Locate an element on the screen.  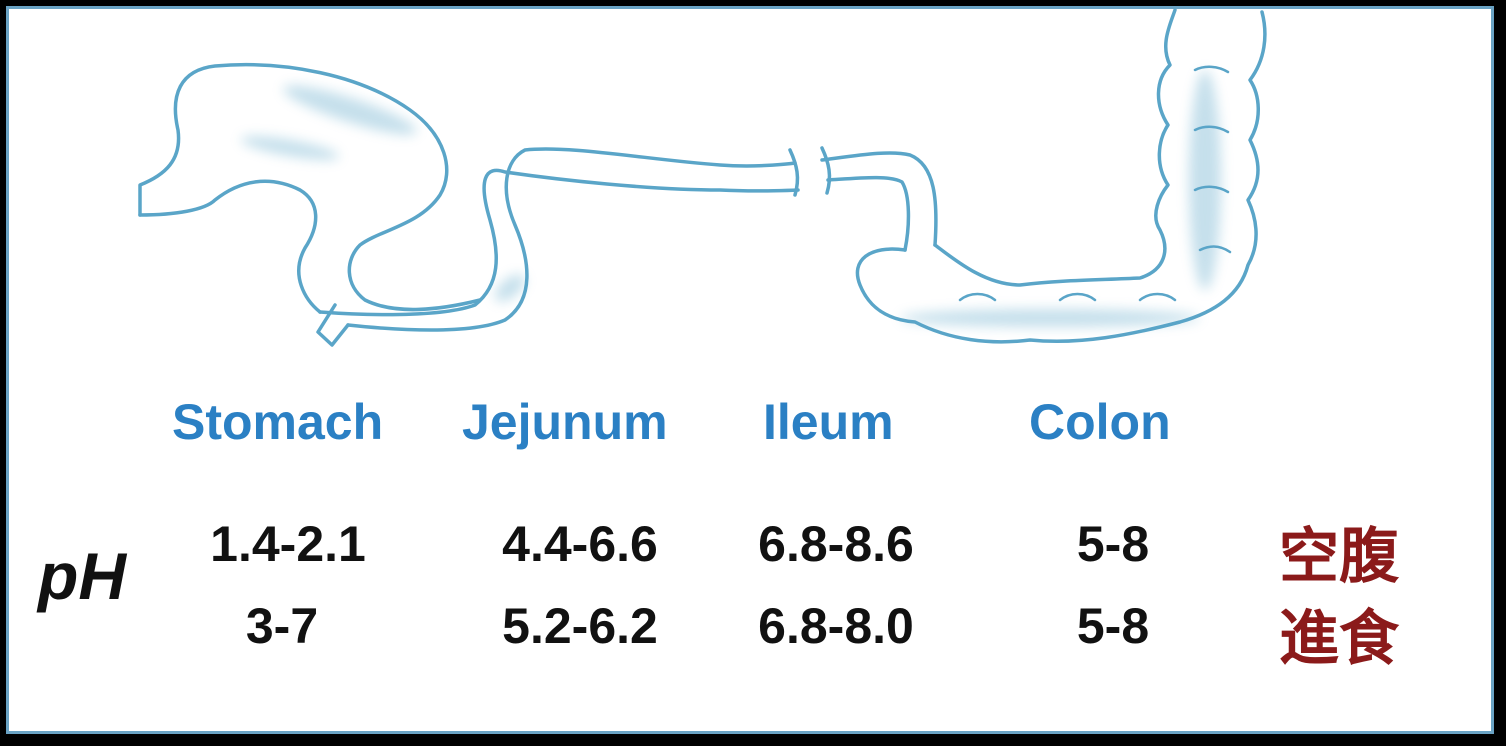
region-label-jejunum: Jejunum is located at coordinates (565, 422).